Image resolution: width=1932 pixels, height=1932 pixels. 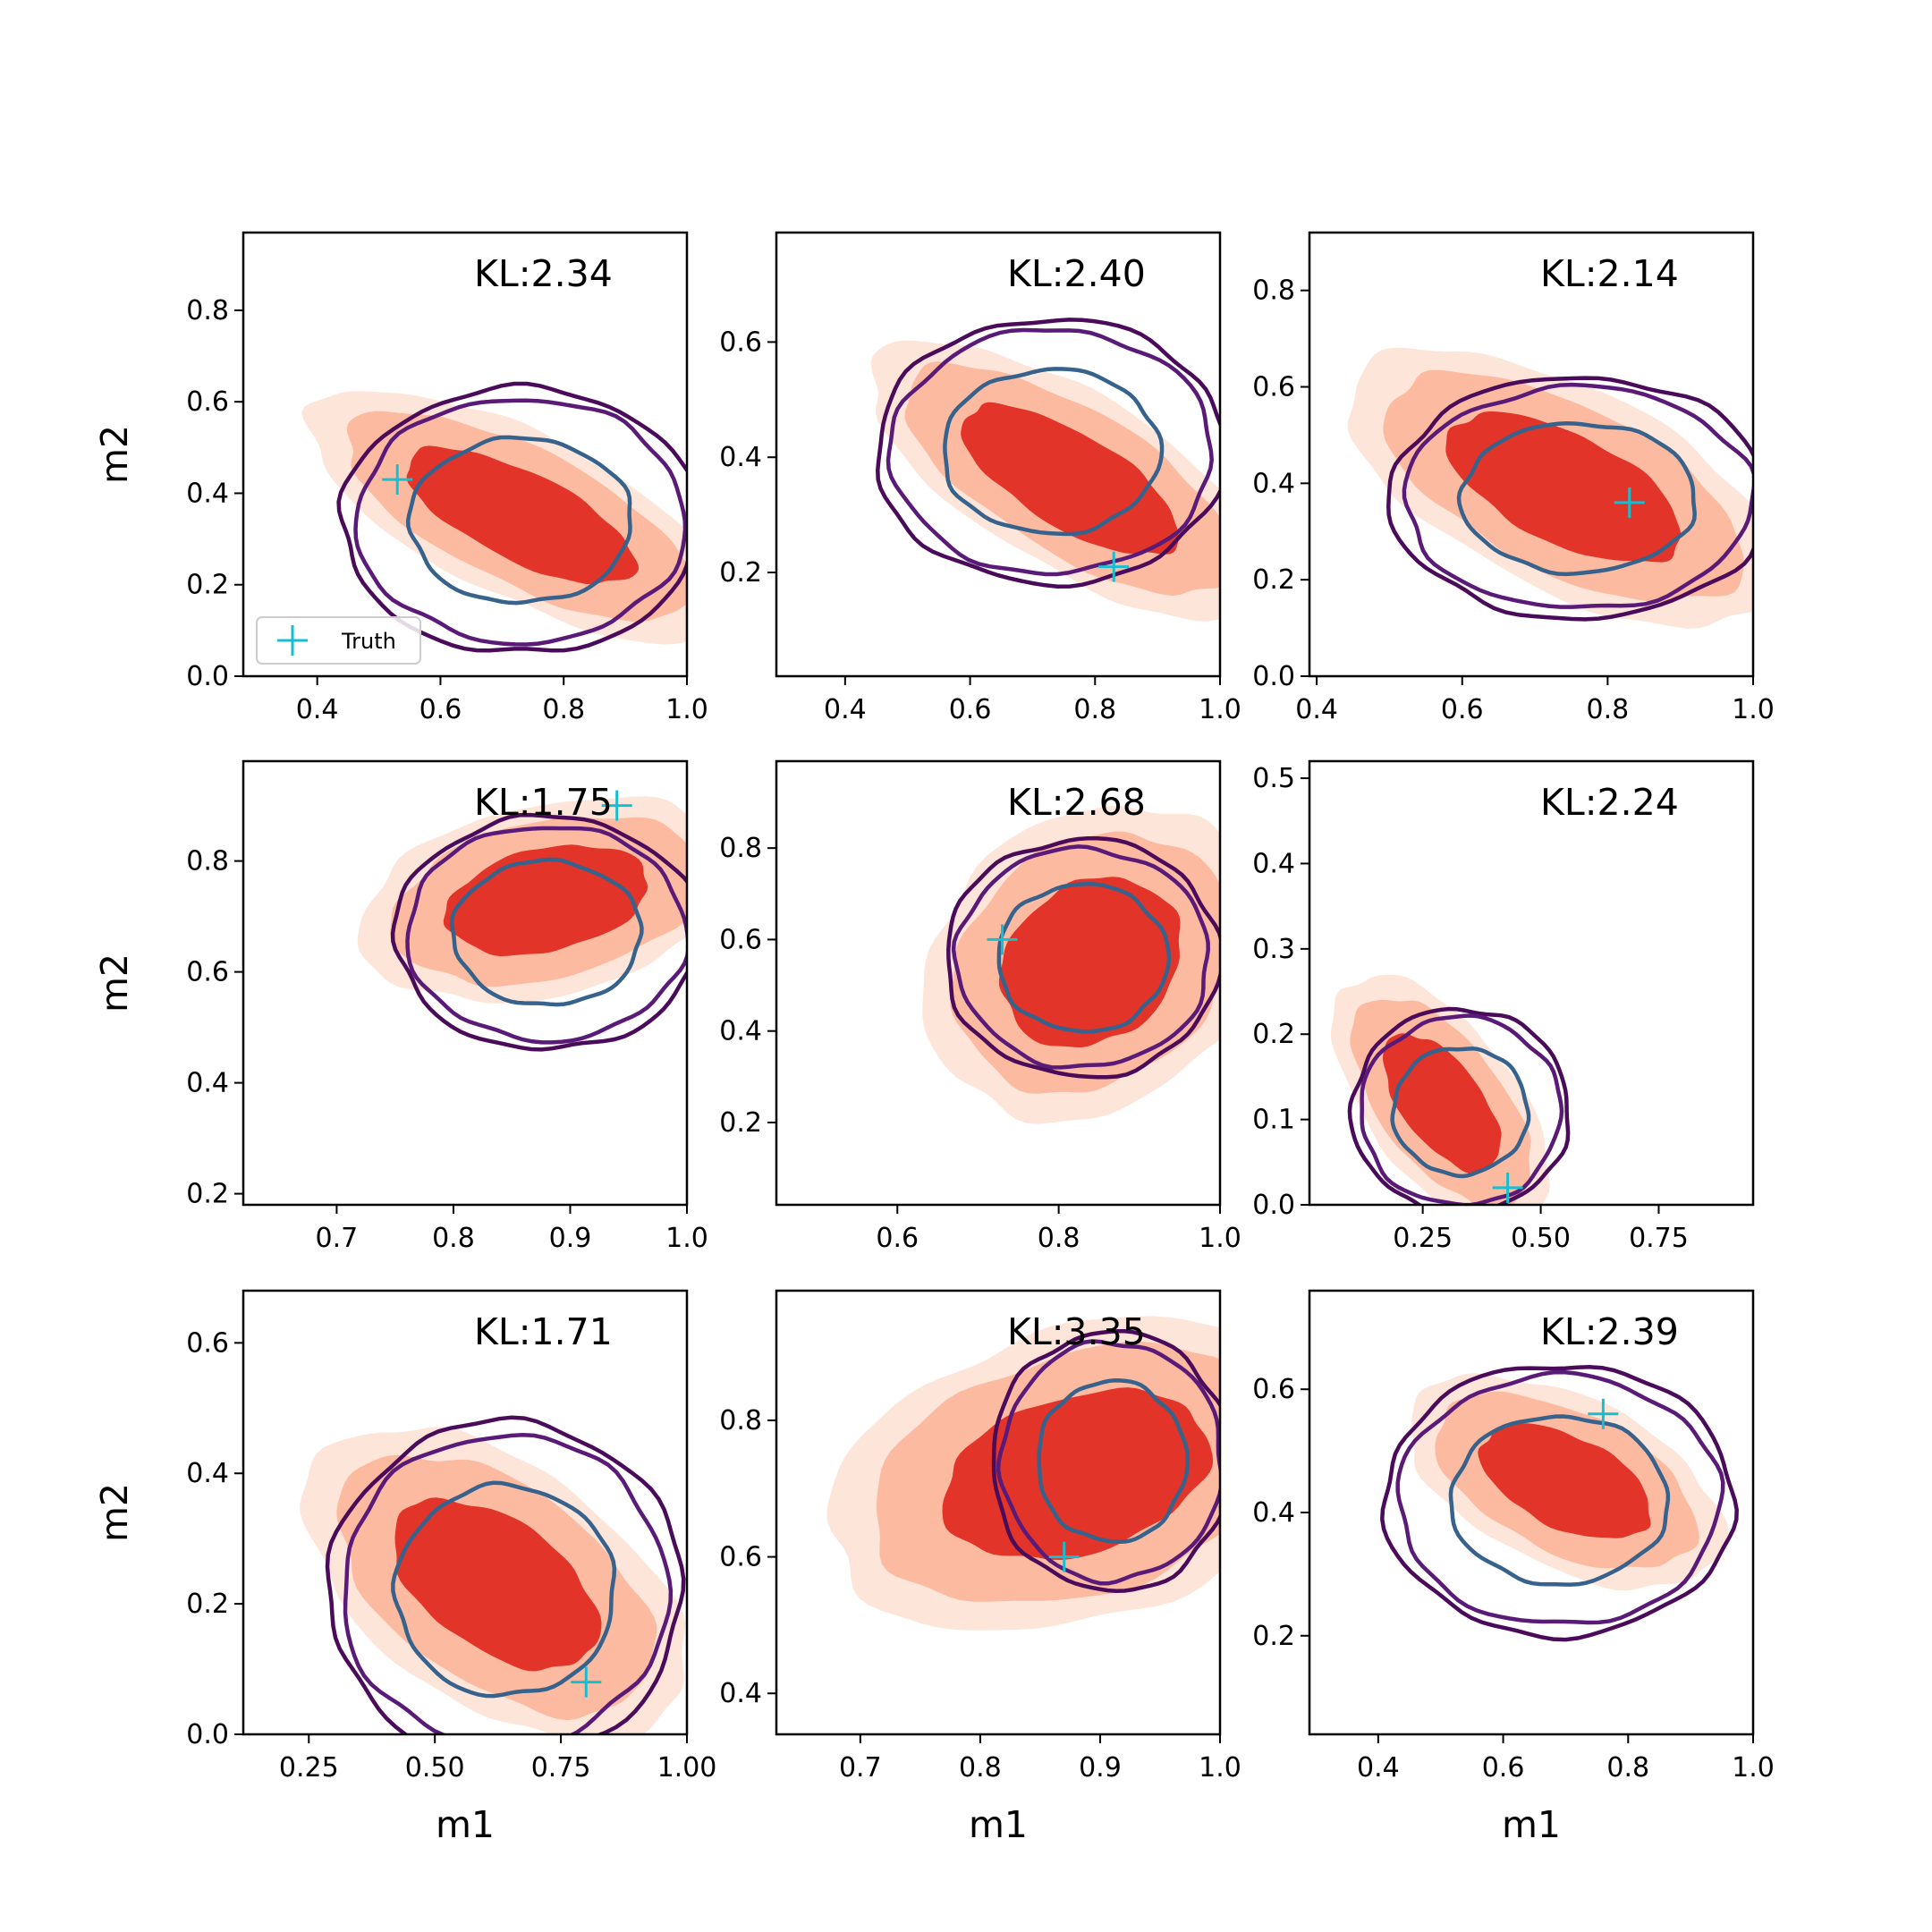 What do you see at coordinates (1076, 1331) in the screenshot?
I see `kl-annotation: KL:3.35` at bounding box center [1076, 1331].